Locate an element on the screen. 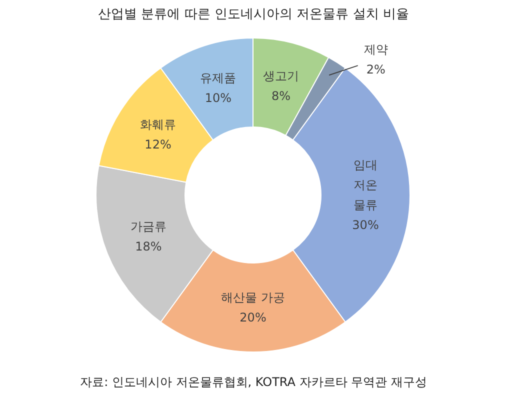 This screenshot has width=507, height=399. slice-label: 임대 저온 물류 is located at coordinates (366, 185).